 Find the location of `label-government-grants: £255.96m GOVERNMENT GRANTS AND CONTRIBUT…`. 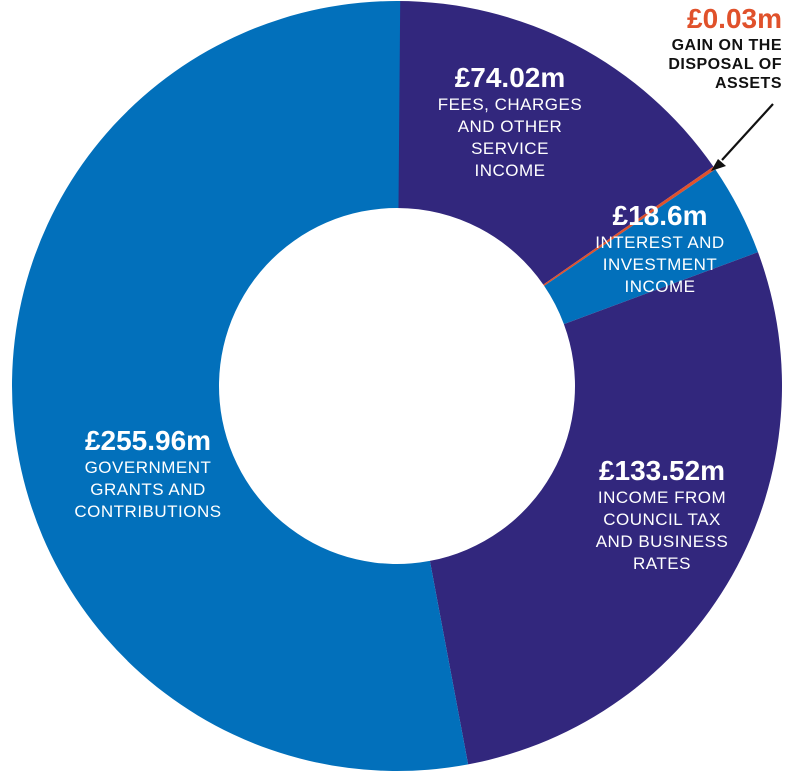

label-government-grants: £255.96m GOVERNMENT GRANTS AND CONTRIBUT… is located at coordinates (148, 474).